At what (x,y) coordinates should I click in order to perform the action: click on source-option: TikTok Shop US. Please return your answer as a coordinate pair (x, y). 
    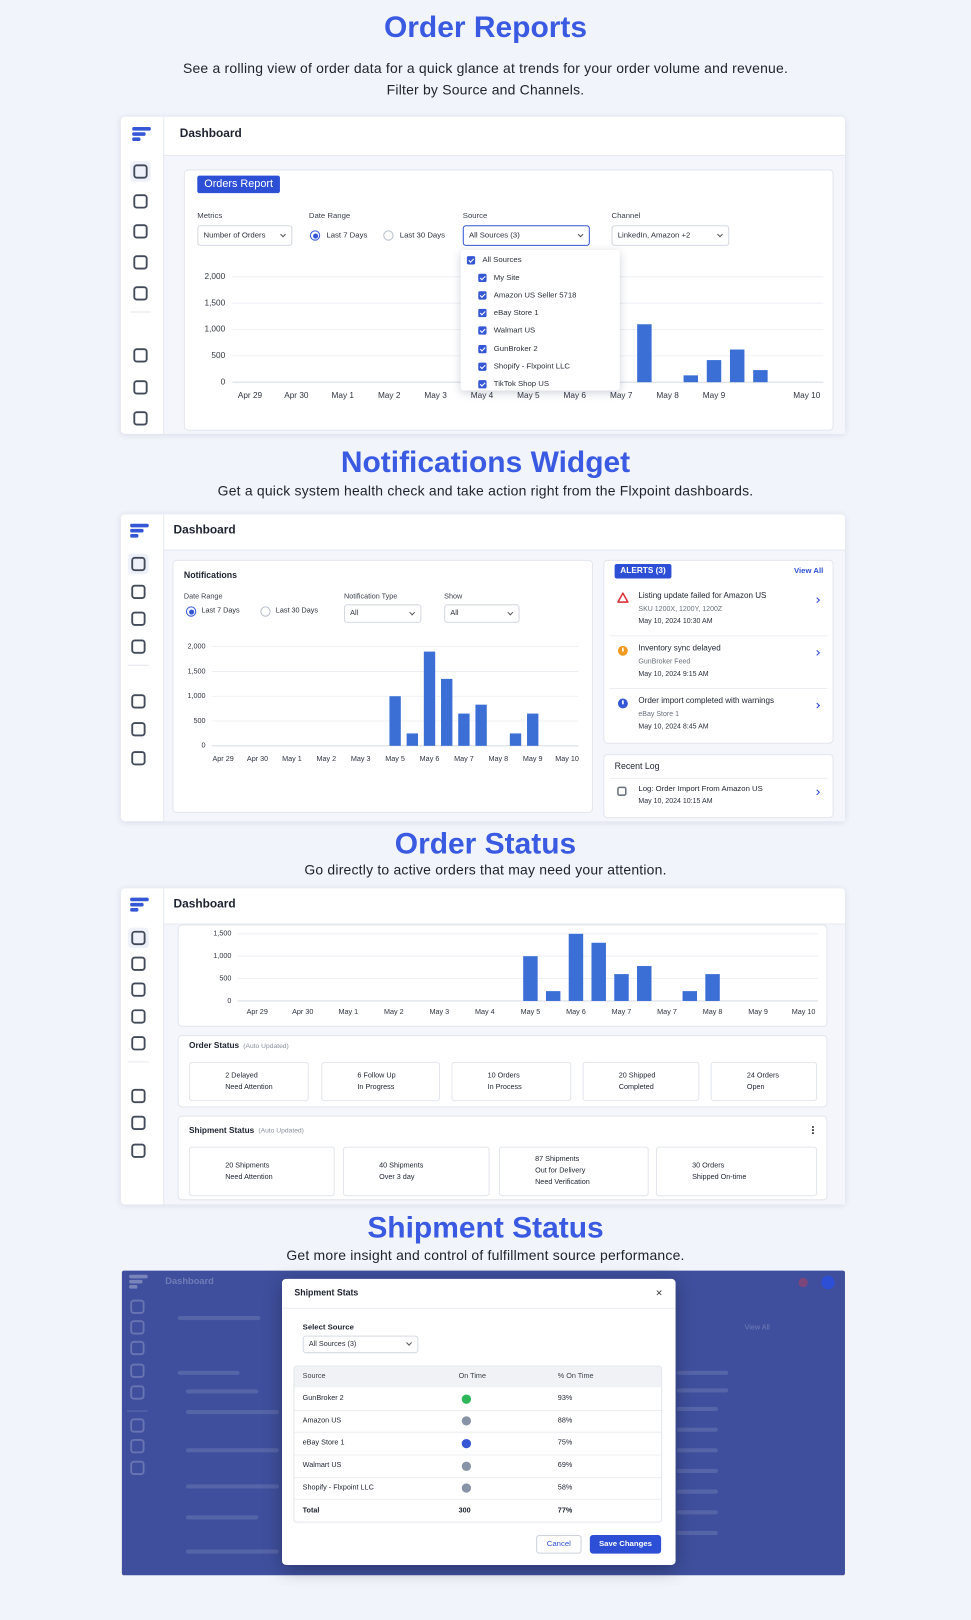
    Looking at the image, I should click on (521, 383).